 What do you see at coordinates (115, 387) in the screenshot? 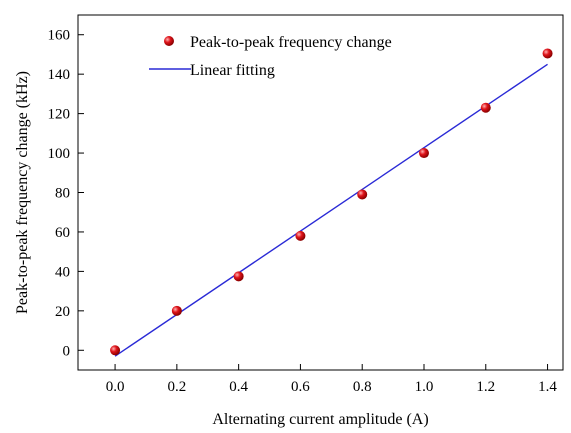
I see `x-tick-label: 0.0` at bounding box center [115, 387].